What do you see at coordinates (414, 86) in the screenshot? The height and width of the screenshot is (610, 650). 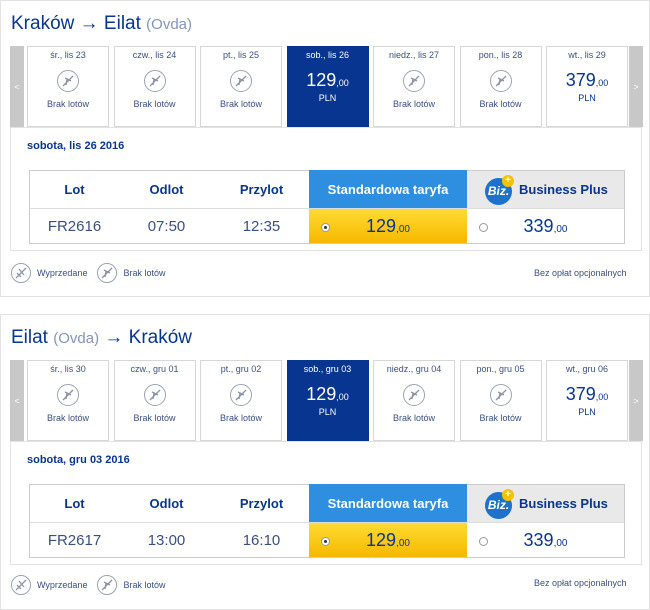 I see `date-cell: niedz., lis 27 Brak lotów` at bounding box center [414, 86].